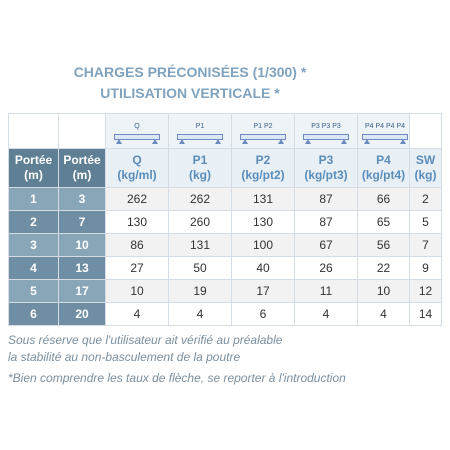 The image size is (450, 450). I want to click on header-cell: P1 (kg), so click(200, 168).